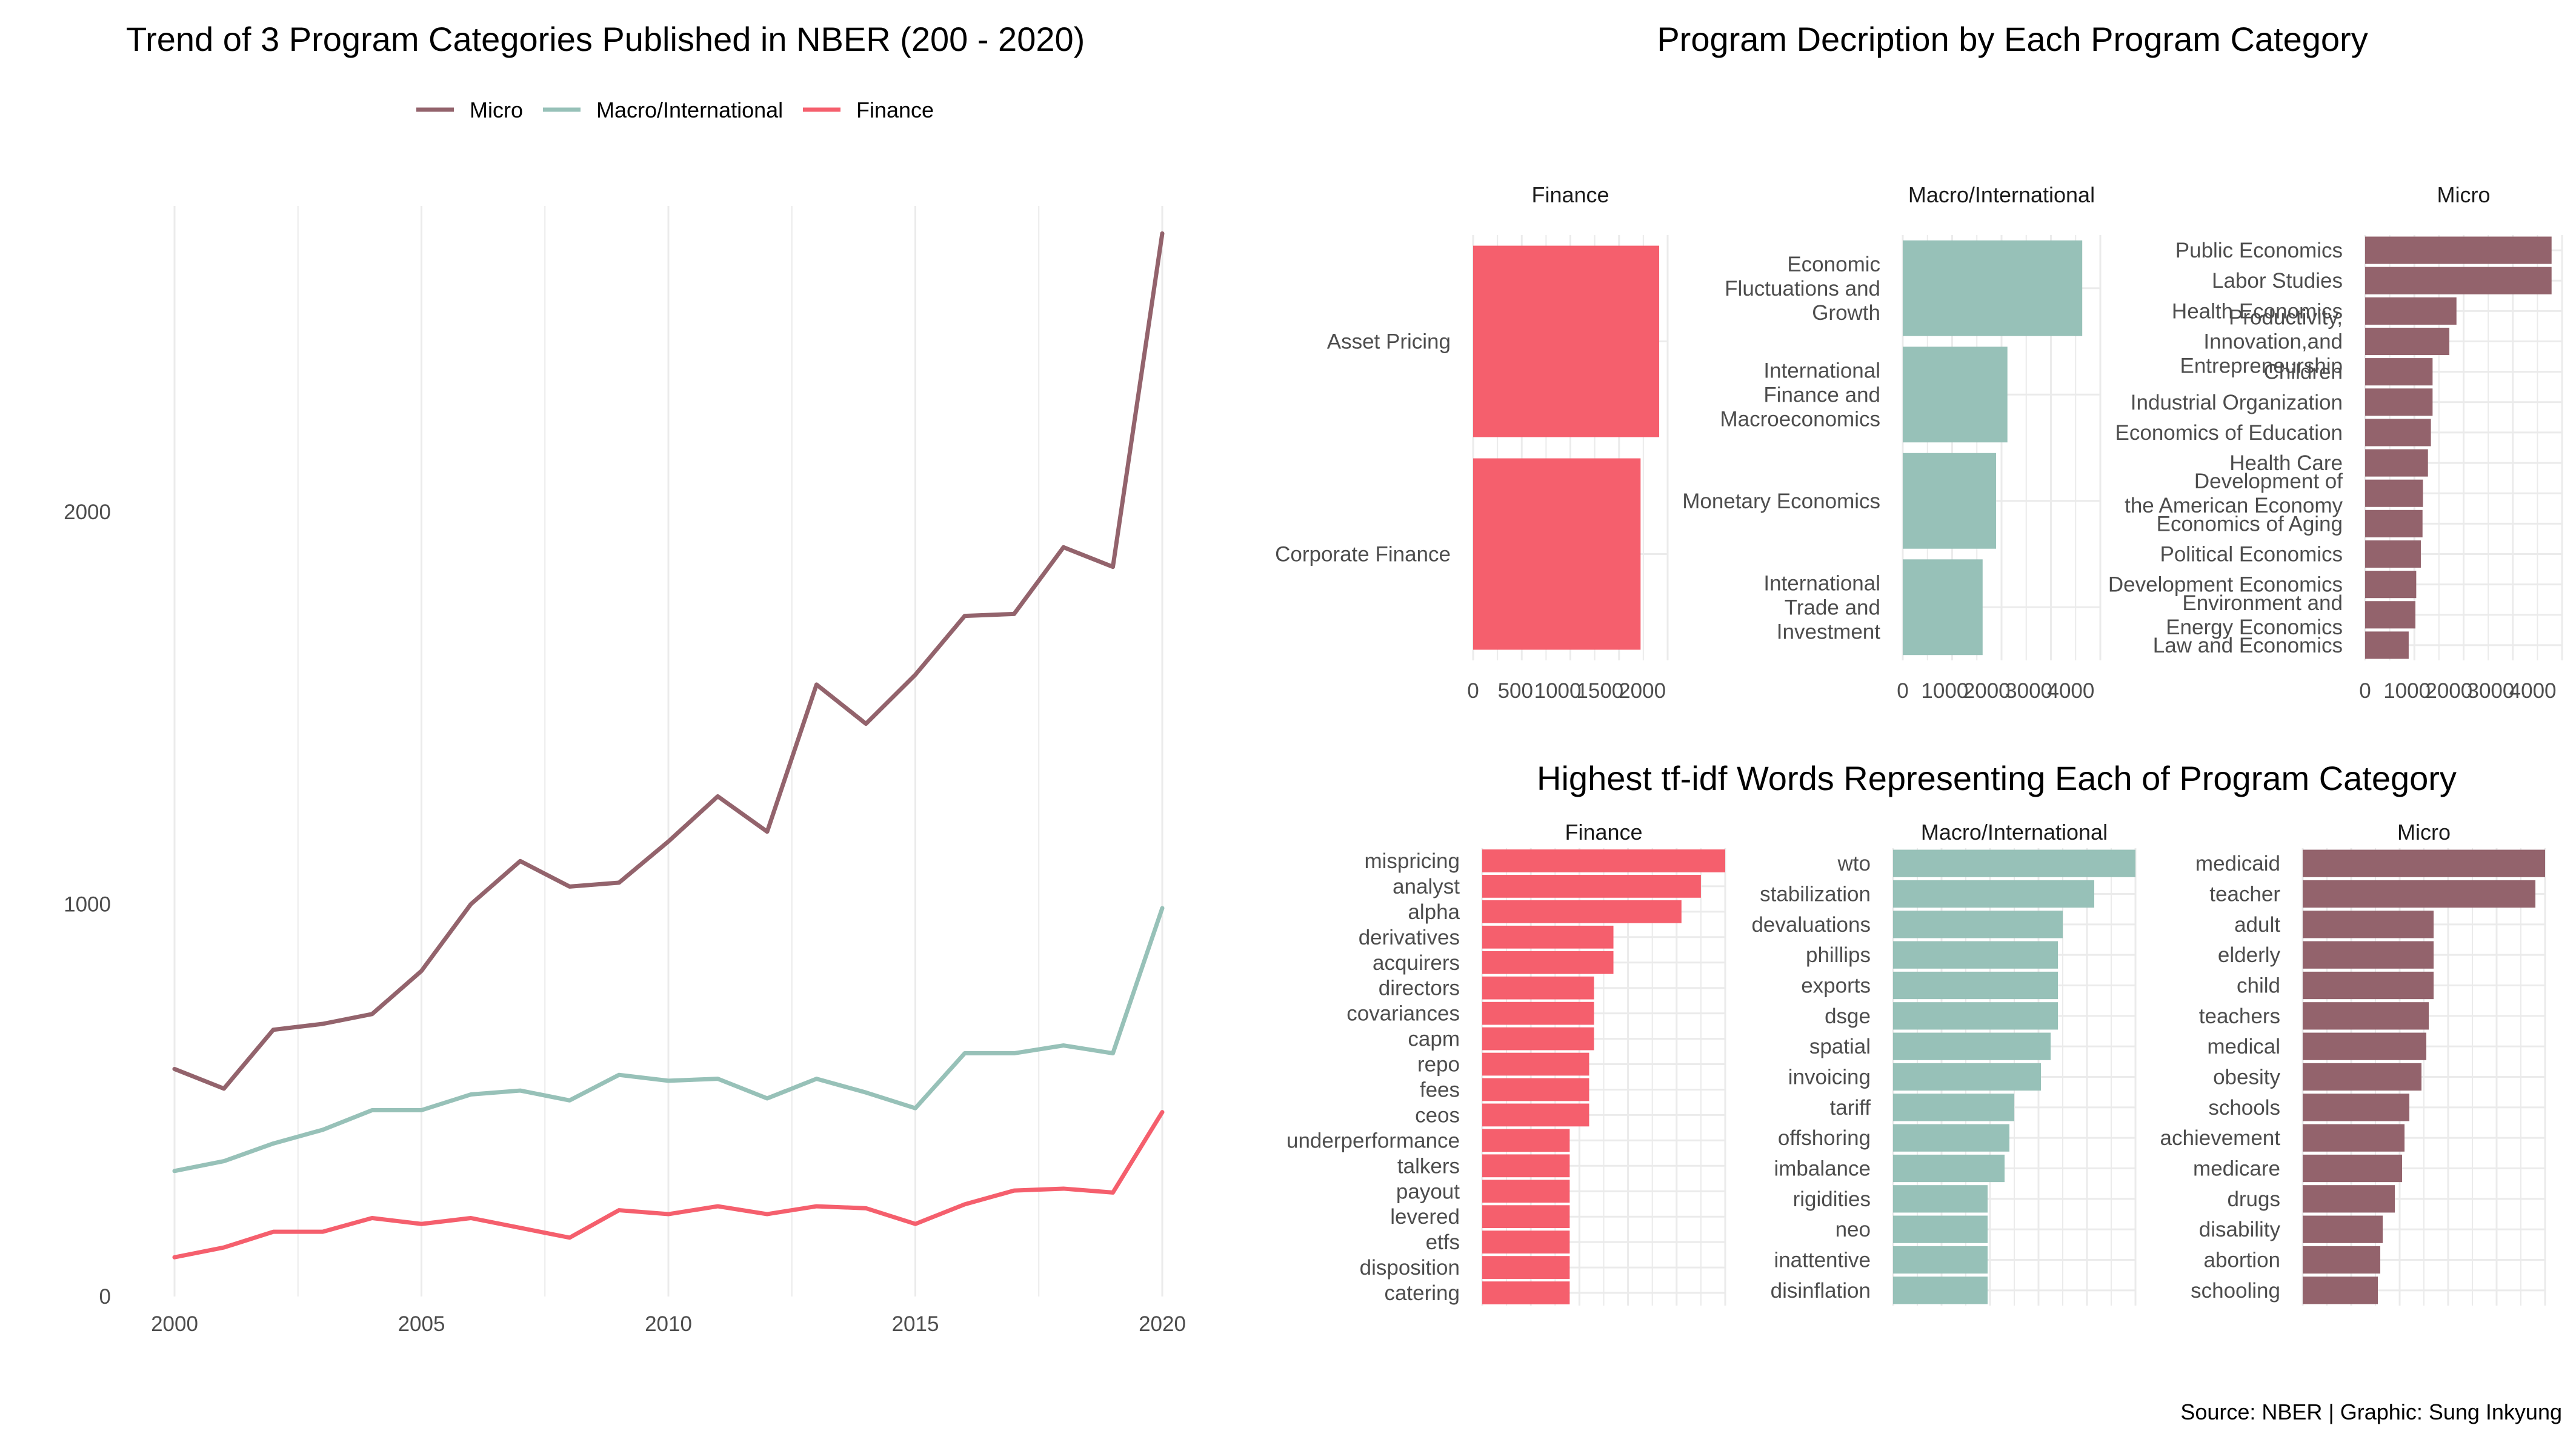 The height and width of the screenshot is (1431, 2576). Describe the element at coordinates (2424, 863) in the screenshot. I see `bar-micro-medicaid` at that location.